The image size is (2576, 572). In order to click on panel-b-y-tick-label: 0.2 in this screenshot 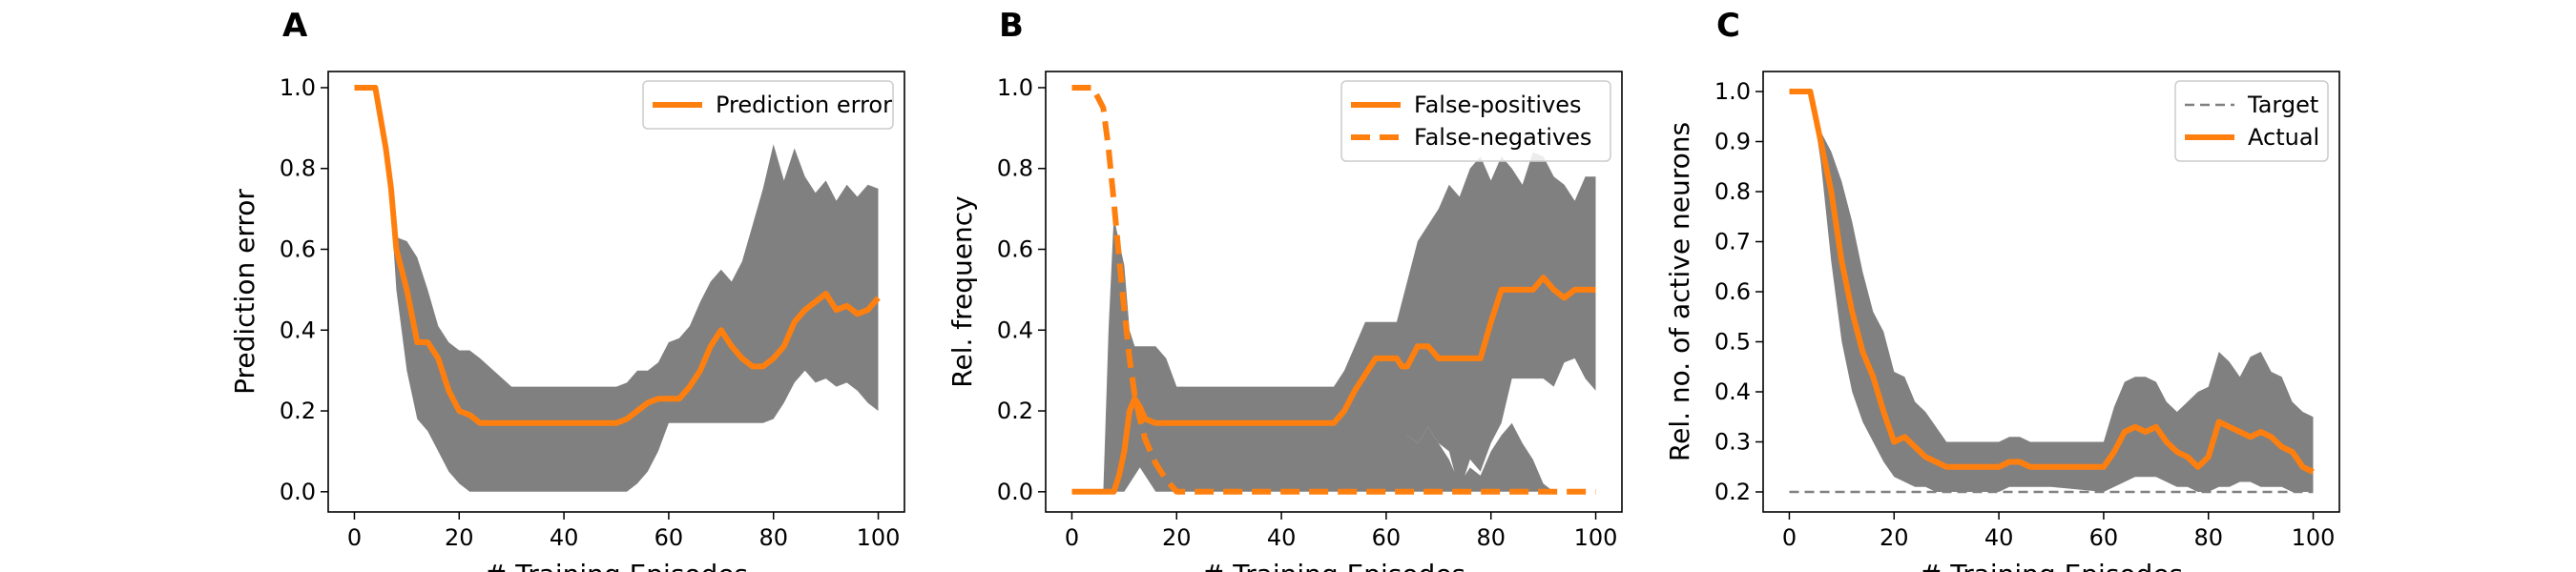, I will do `click(1015, 411)`.